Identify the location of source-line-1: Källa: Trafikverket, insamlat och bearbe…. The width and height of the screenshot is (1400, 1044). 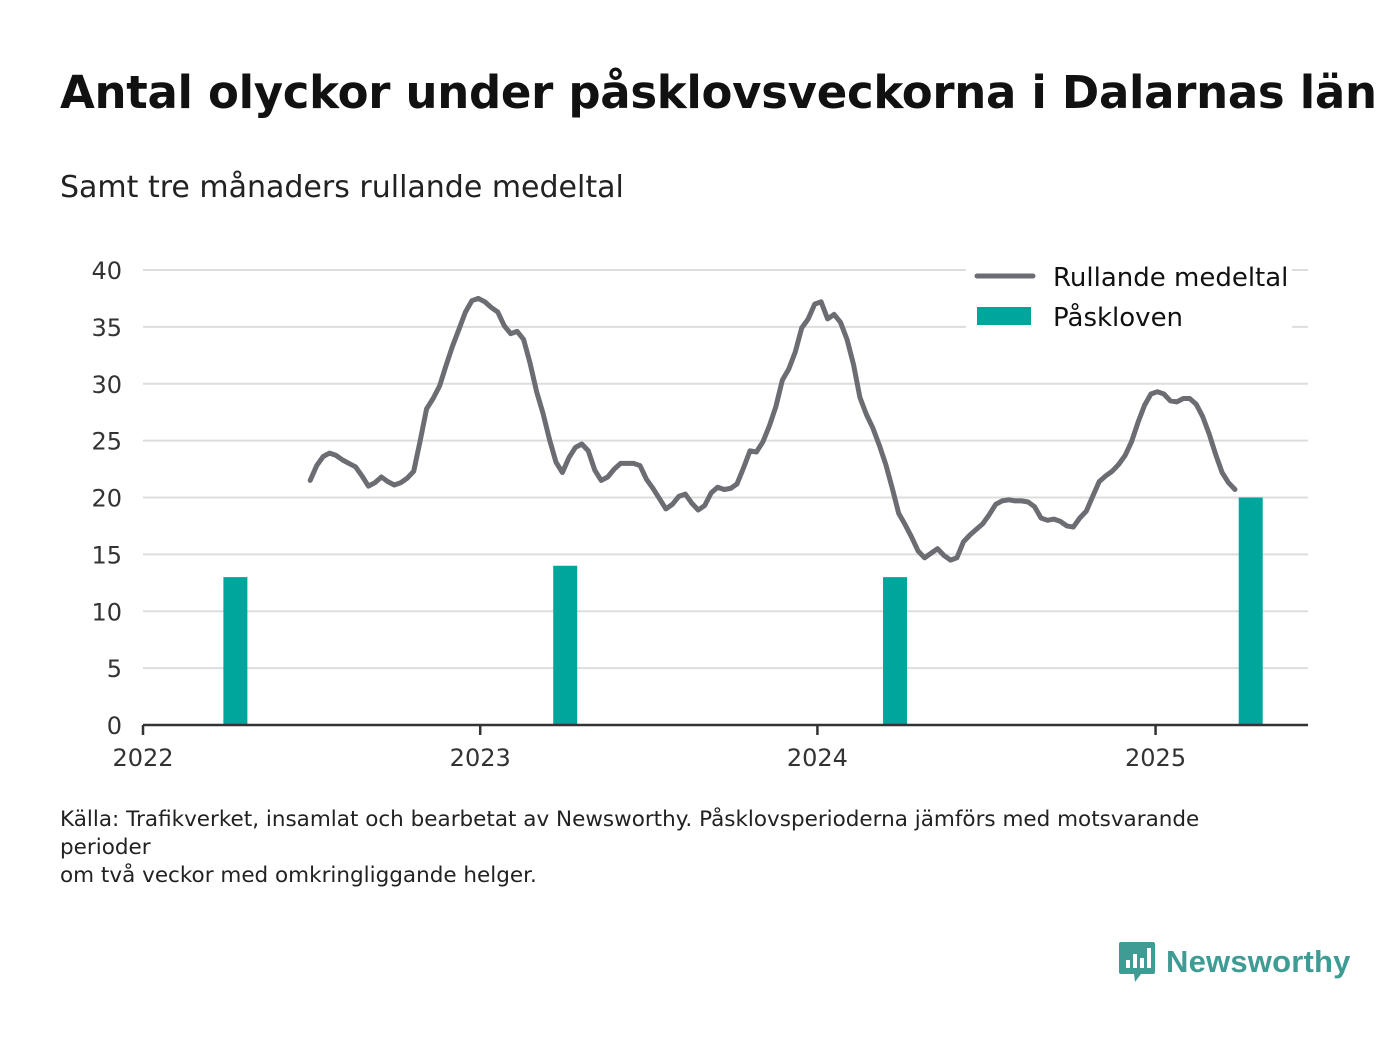
(630, 833).